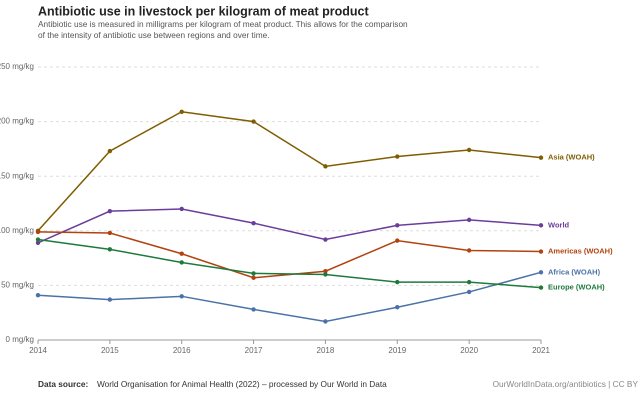 This screenshot has width=640, height=400. Describe the element at coordinates (574, 271) in the screenshot. I see `series-label: Africa (WOAH)` at that location.